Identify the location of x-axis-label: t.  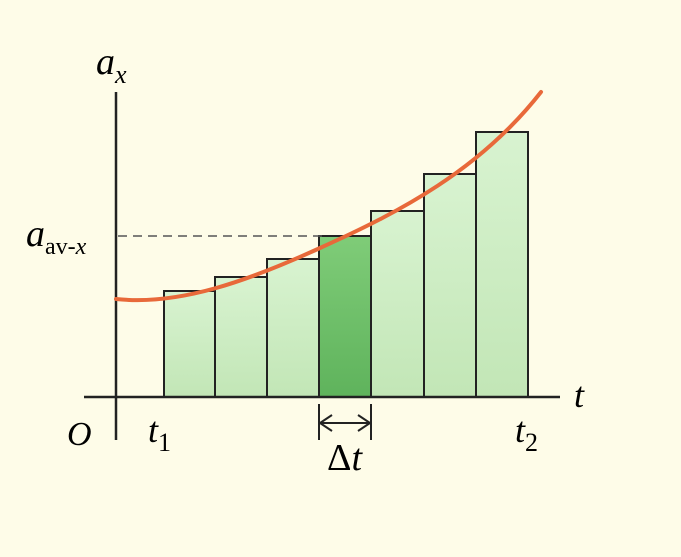
(579, 395).